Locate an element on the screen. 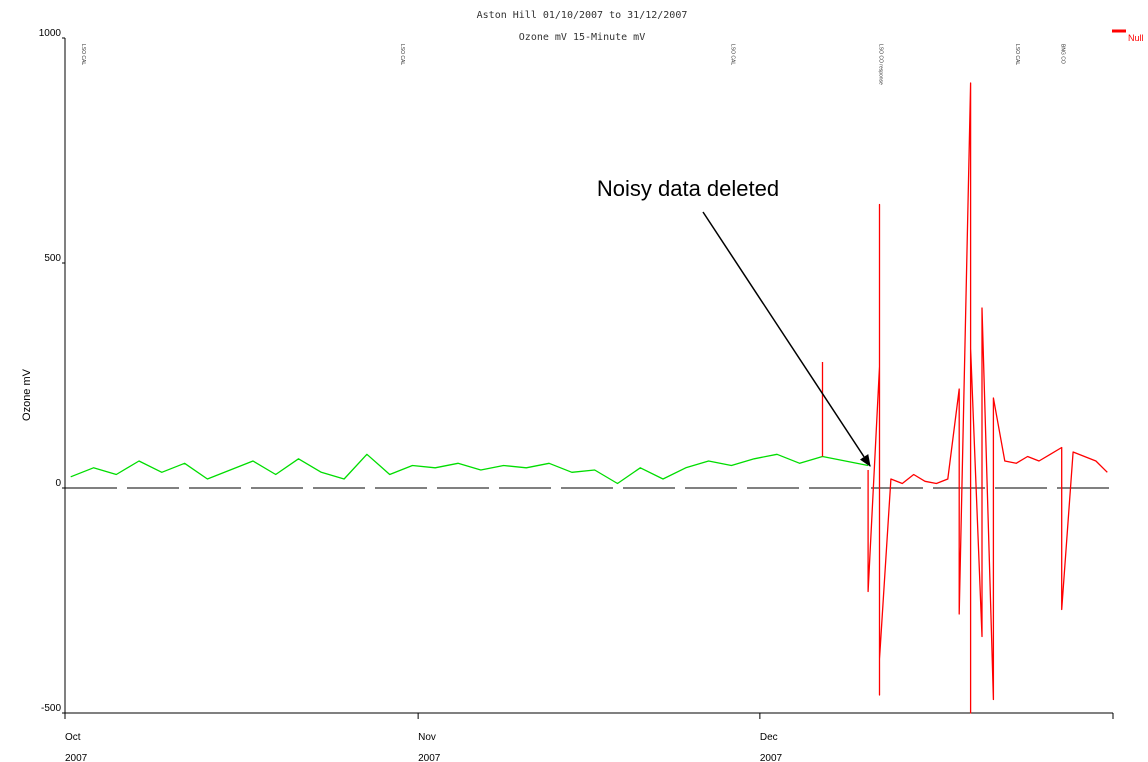  annotation-arrow is located at coordinates (786, 339).